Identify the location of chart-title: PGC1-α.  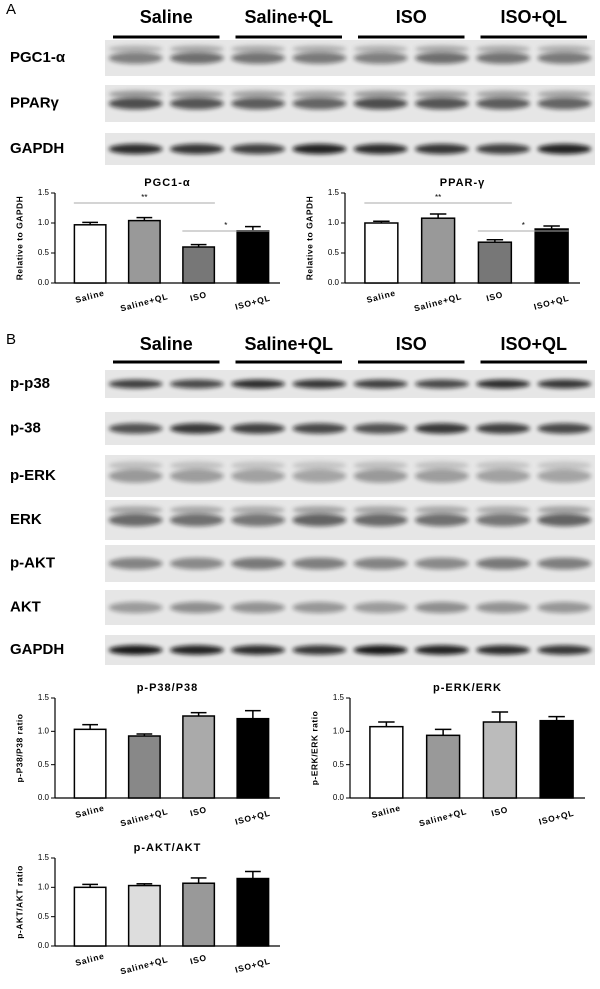
(167, 183).